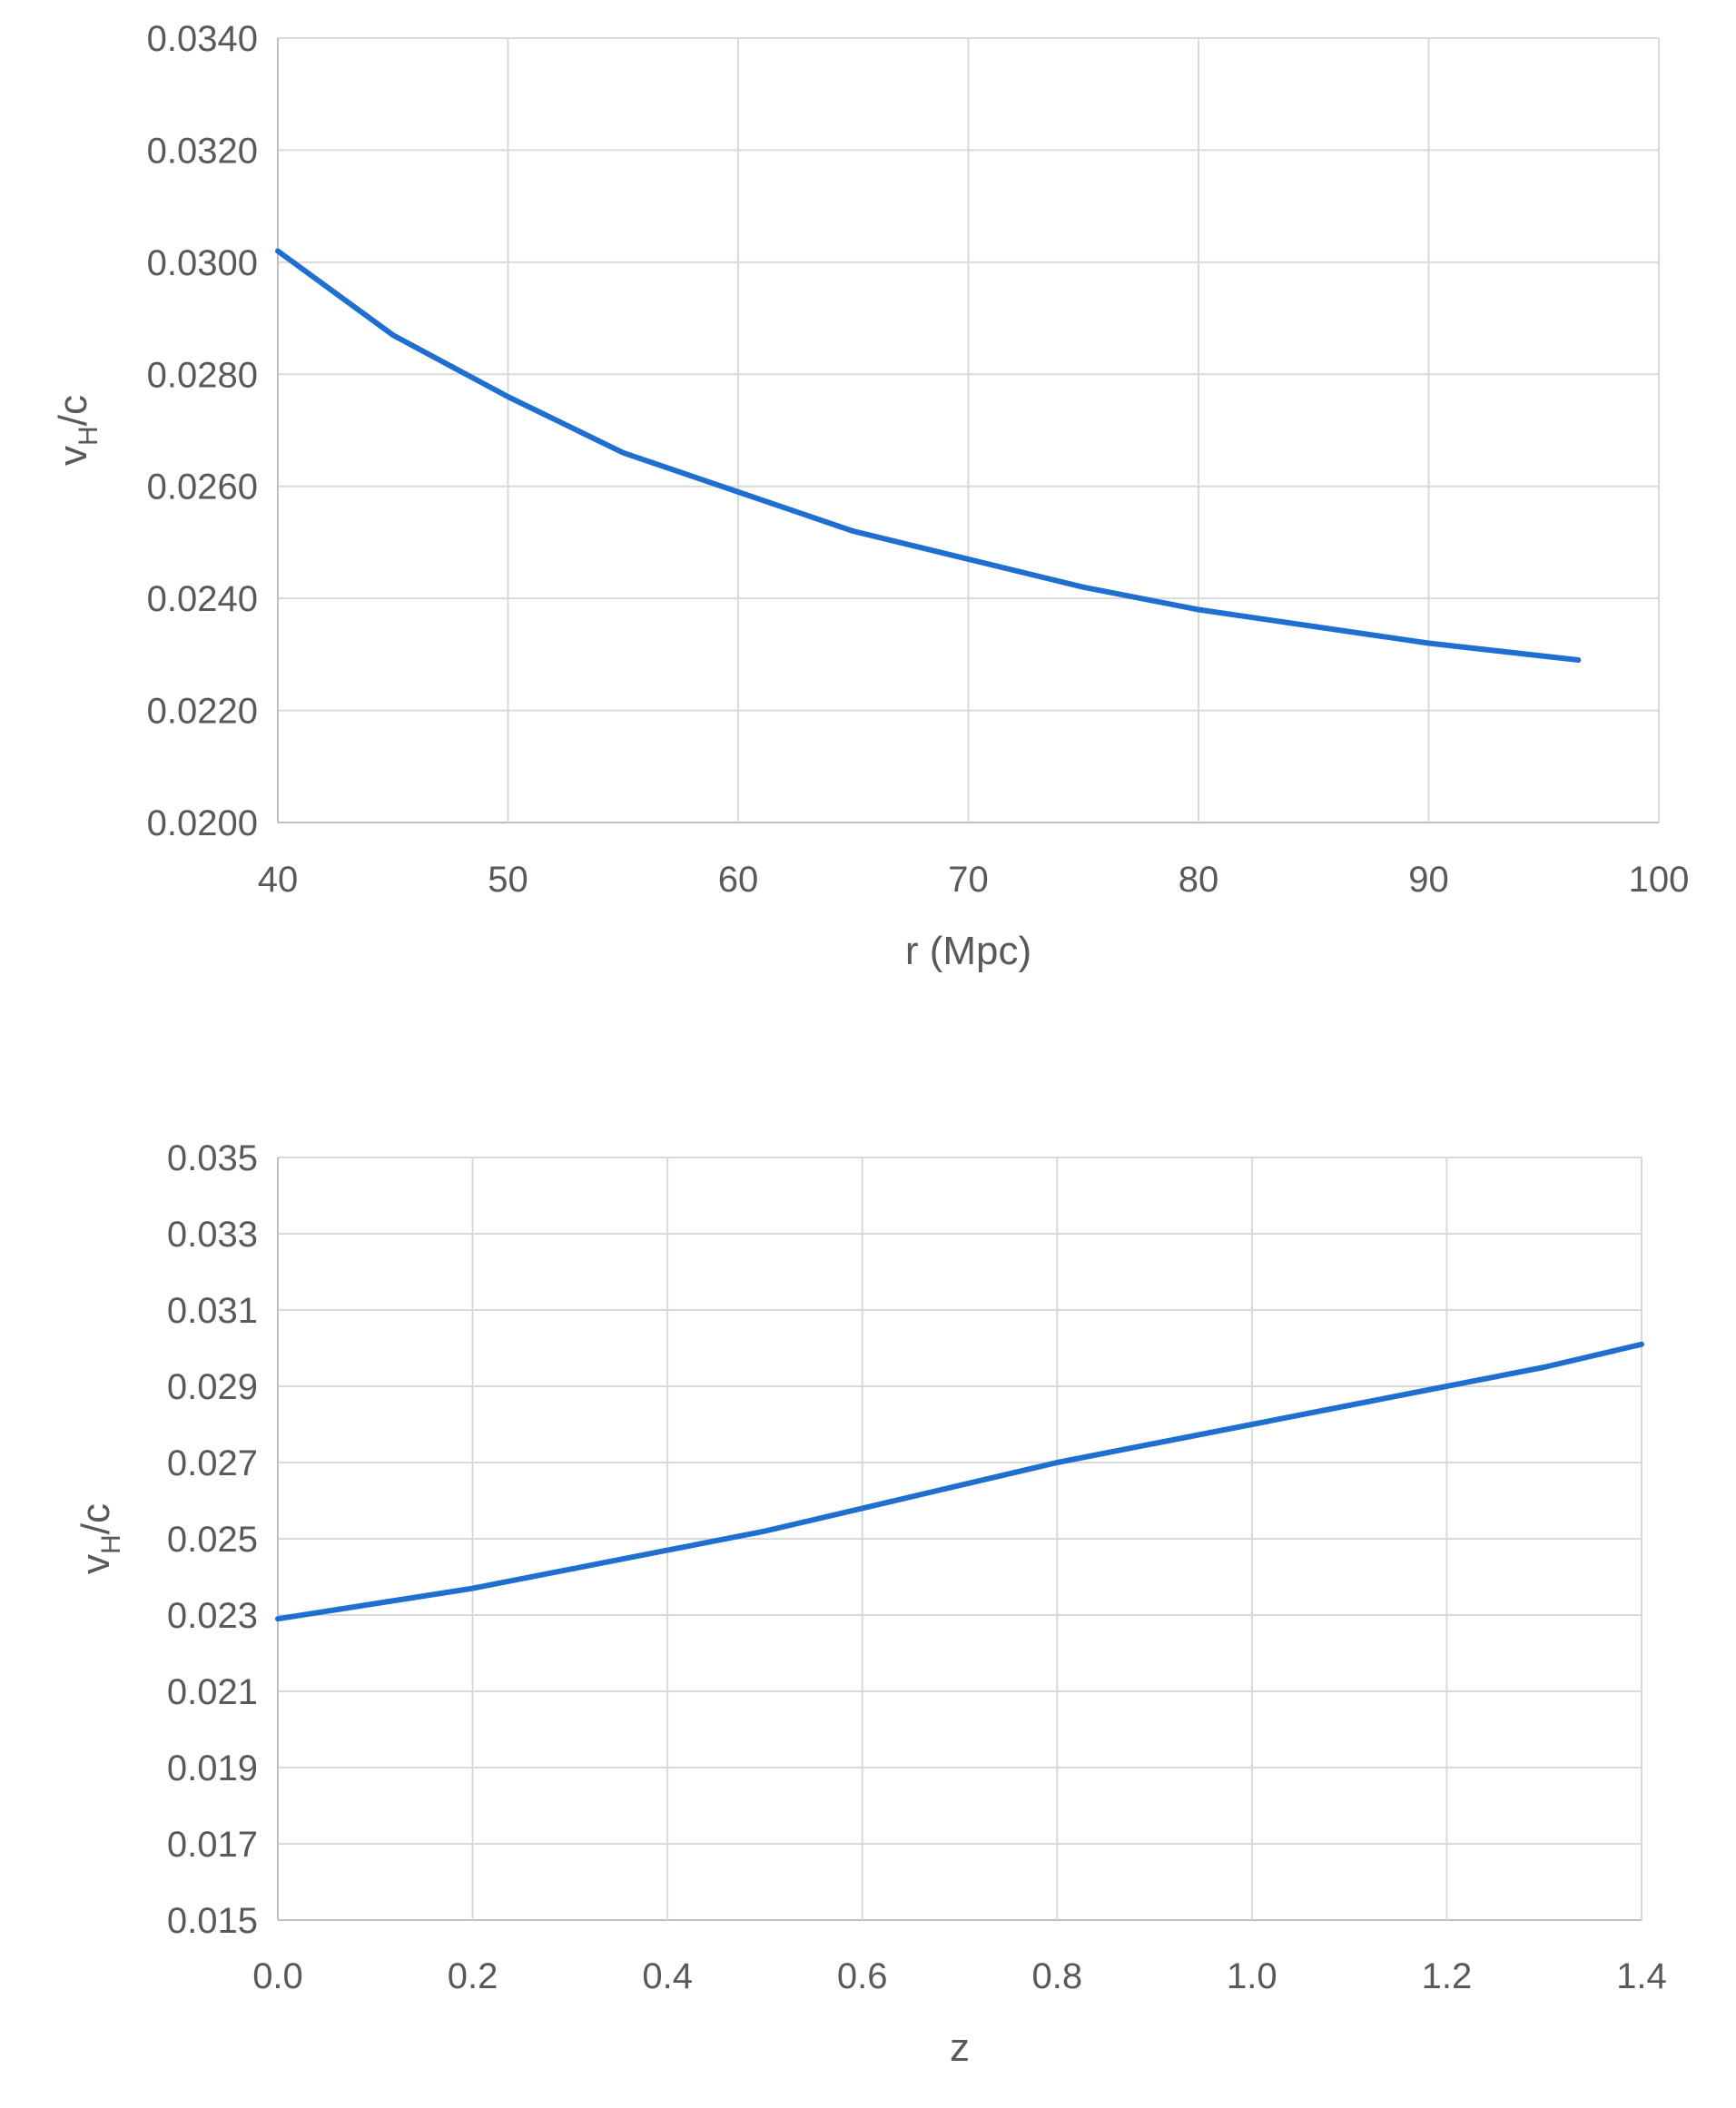  Describe the element at coordinates (960, 2047) in the screenshot. I see `x-axis-title: z` at that location.